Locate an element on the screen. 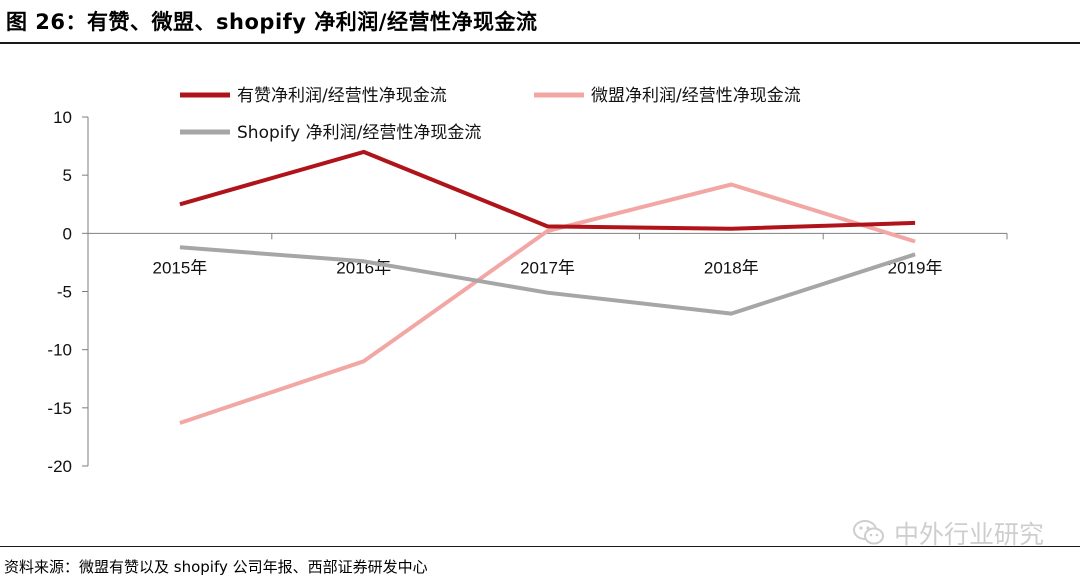 The image size is (1080, 581). wechat-icon is located at coordinates (868, 532).